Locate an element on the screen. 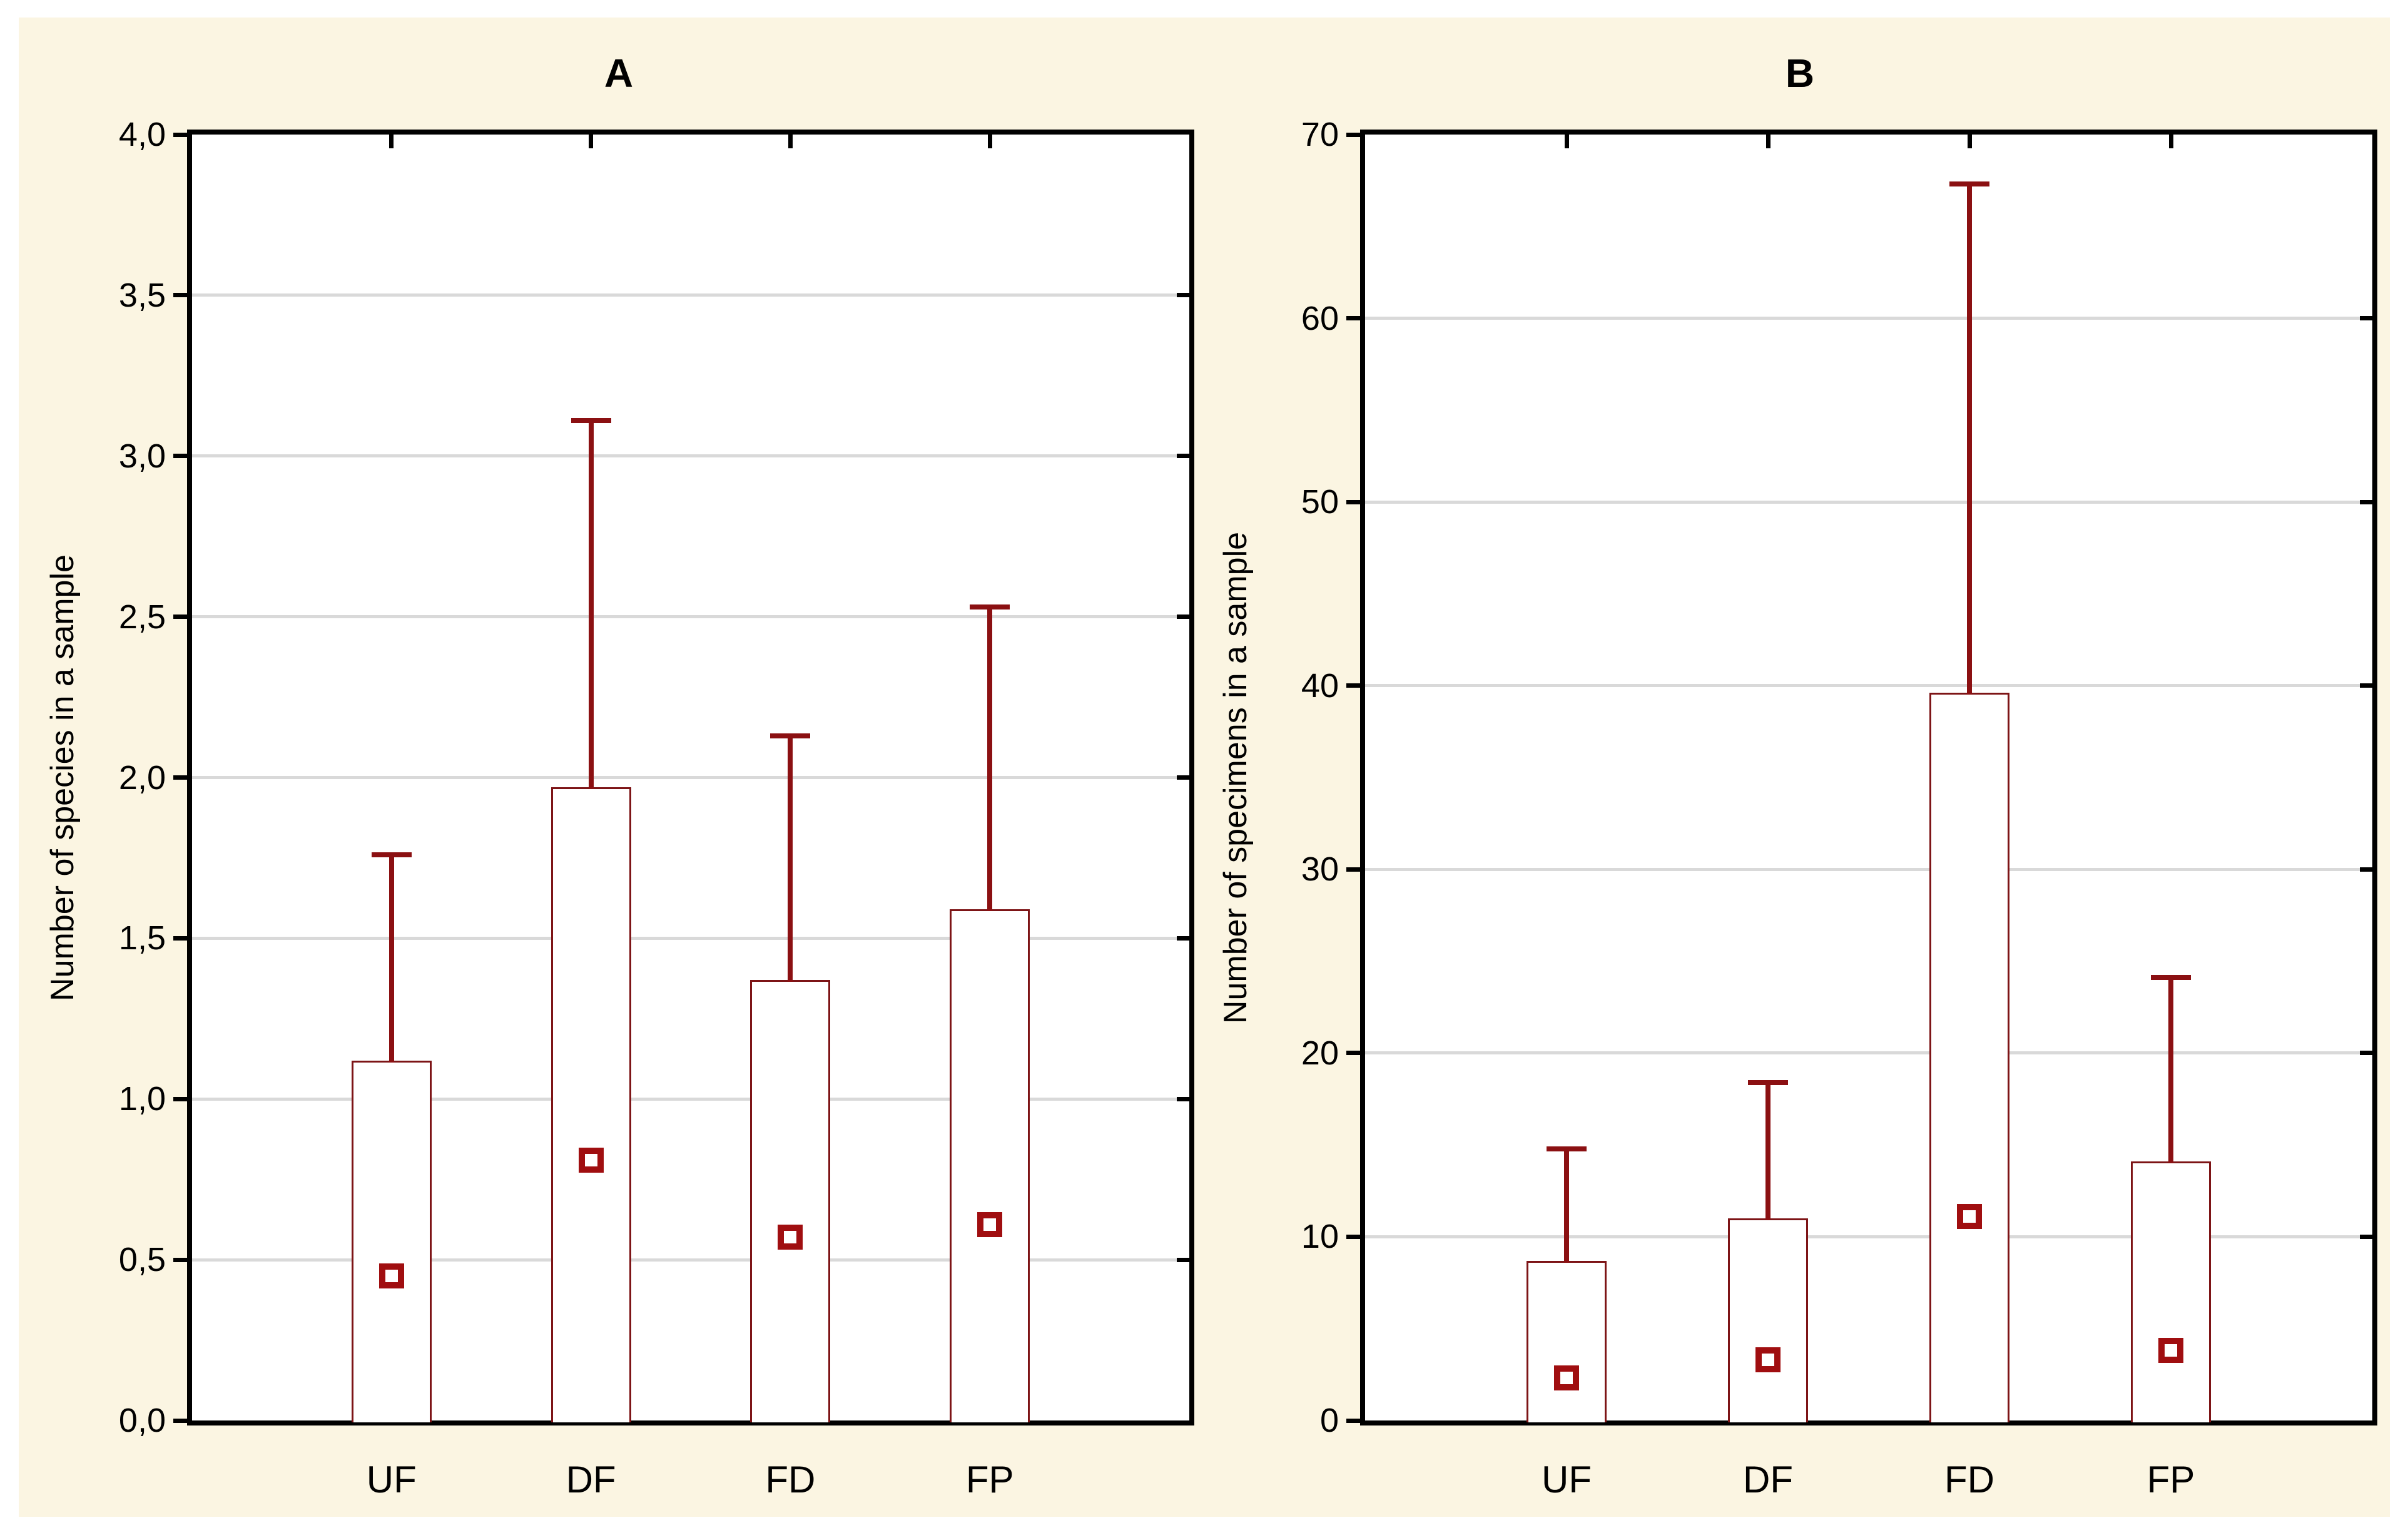 The height and width of the screenshot is (1535, 2408). panel-b-y-axis-title: Number of specimens in a sample is located at coordinates (1235, 777).